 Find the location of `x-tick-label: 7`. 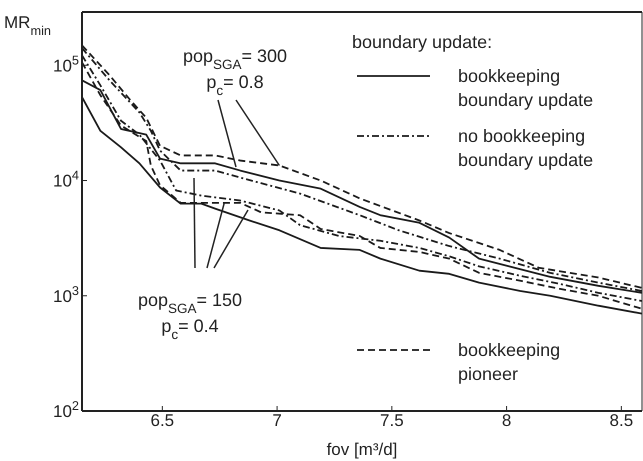

x-tick-label: 7 is located at coordinates (277, 420).